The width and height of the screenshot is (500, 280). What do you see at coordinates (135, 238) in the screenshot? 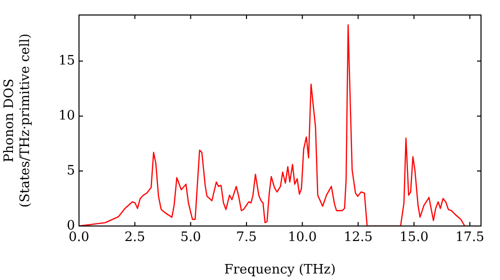
I see `x-tick-label: 2.5` at bounding box center [135, 238].